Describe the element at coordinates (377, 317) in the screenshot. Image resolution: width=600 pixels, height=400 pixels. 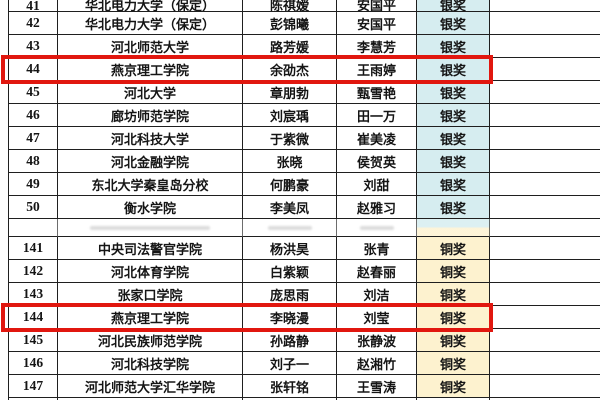
I see `member2-cell: 刘莹` at that location.